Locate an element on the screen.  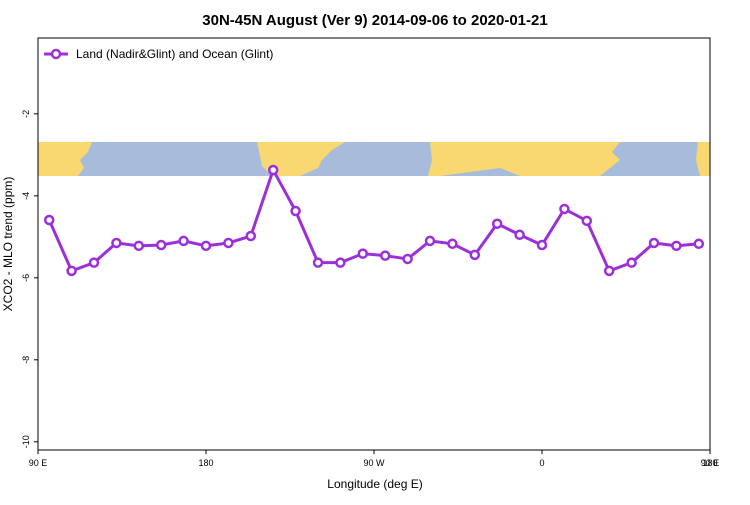
y-tick-label: -6 is located at coordinates (26, 278).